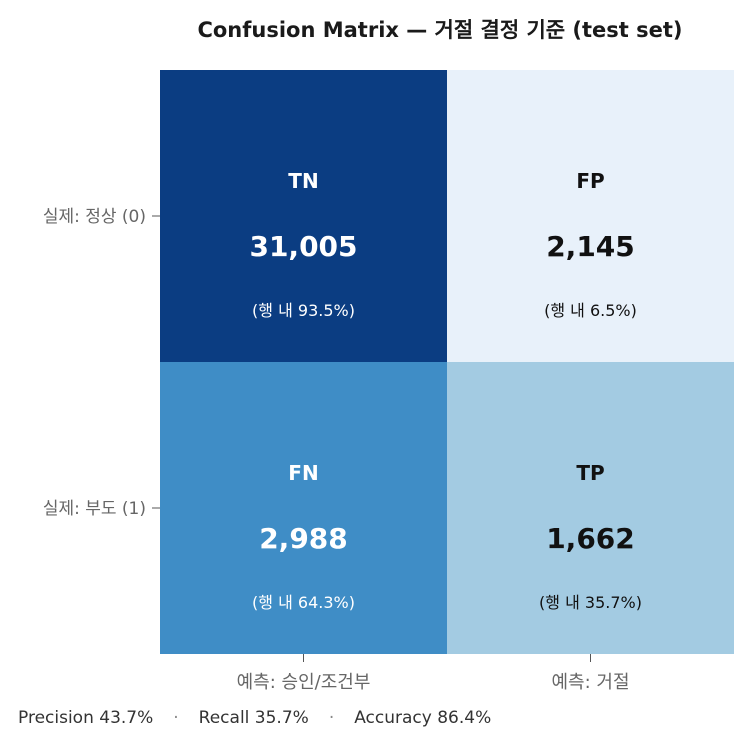 The image size is (750, 750). Describe the element at coordinates (303, 538) in the screenshot. I see `cell-count: 2,988` at that location.